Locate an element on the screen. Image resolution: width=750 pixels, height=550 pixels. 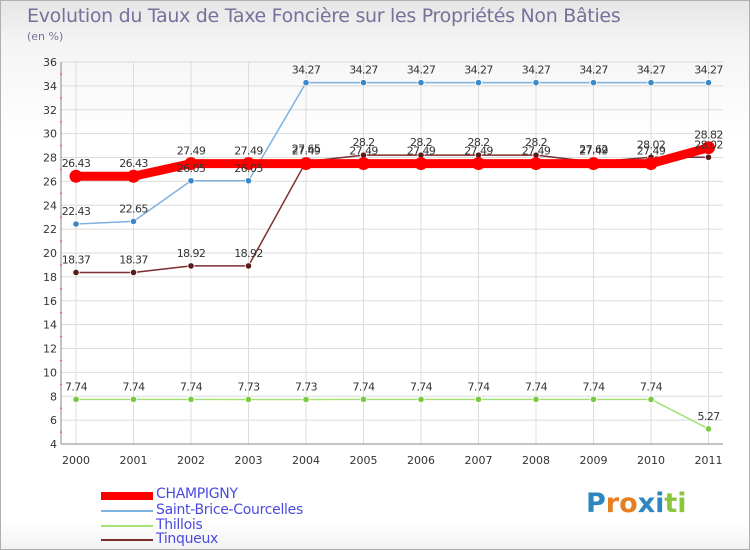
data-label-champigny-2004: 27.49 is located at coordinates (306, 151).